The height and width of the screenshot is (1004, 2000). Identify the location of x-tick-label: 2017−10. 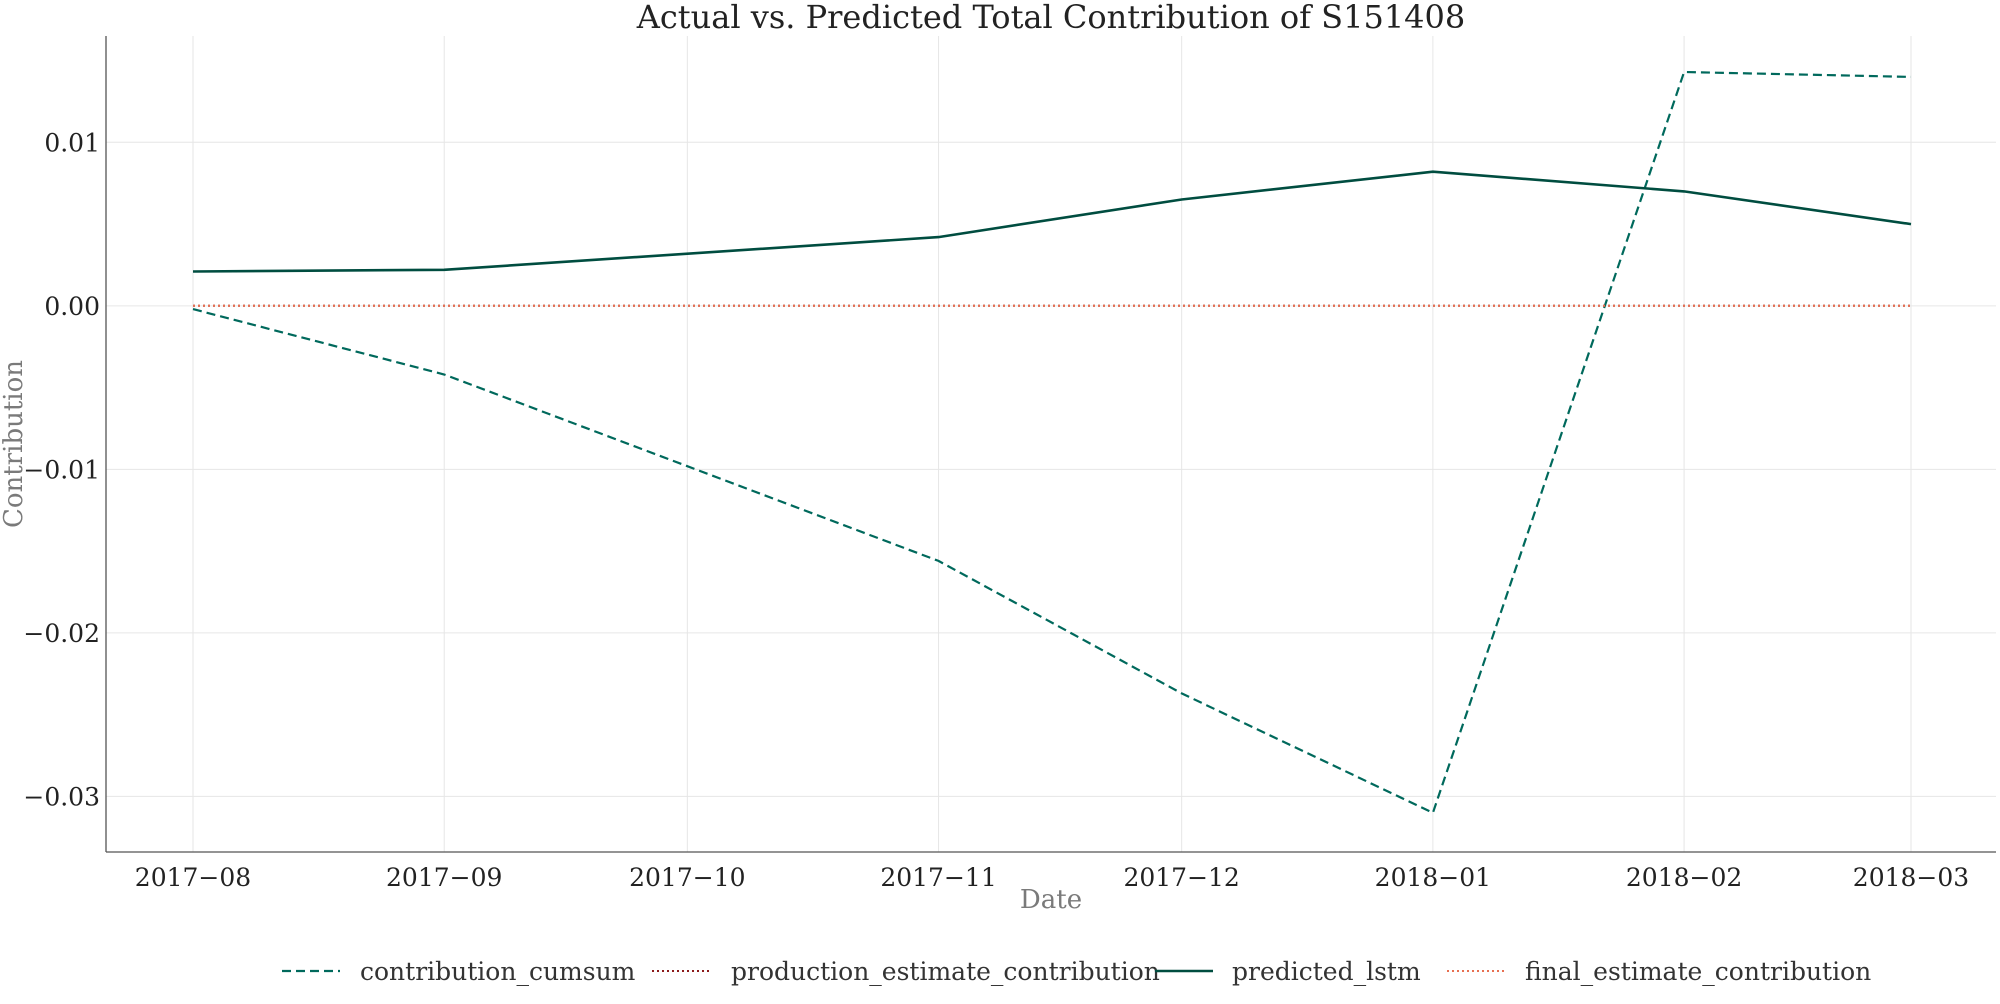
(687, 877).